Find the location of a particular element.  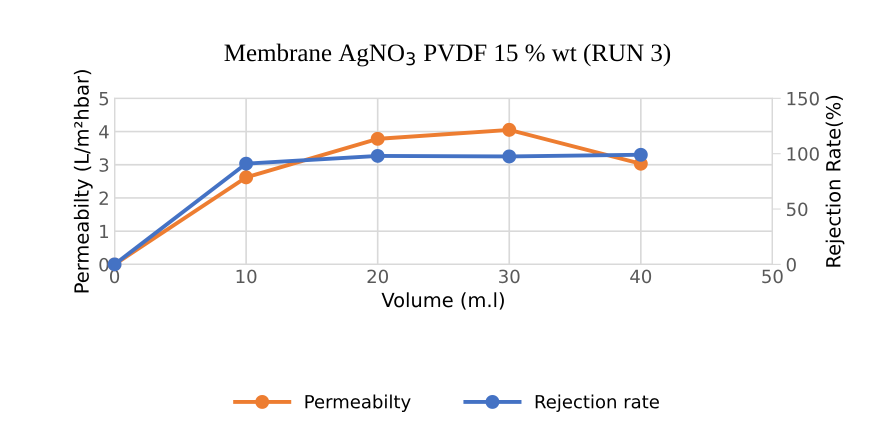

y-tick-label: 1 is located at coordinates (104, 231).